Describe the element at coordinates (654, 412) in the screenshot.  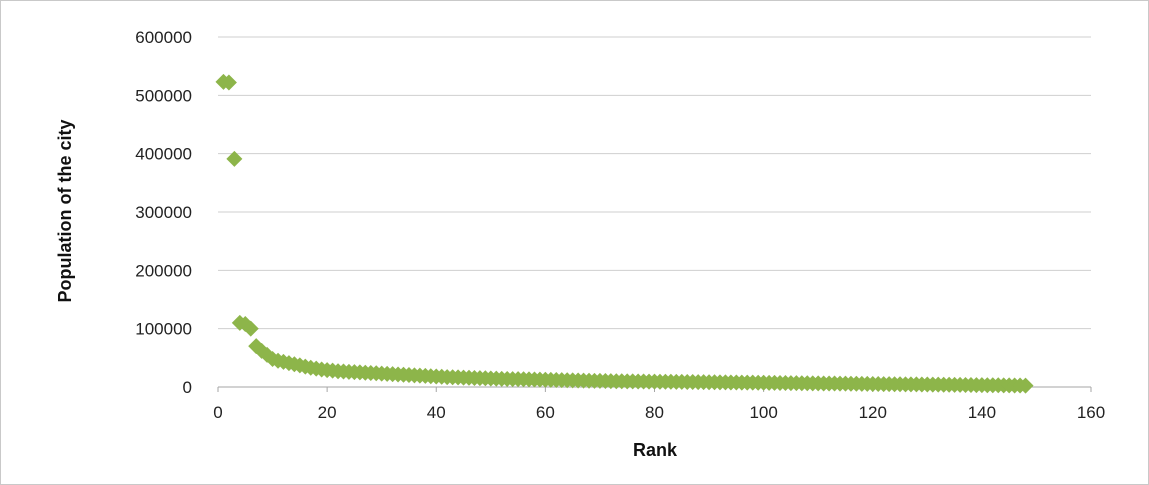
I see `x-tick-label: 80` at that location.